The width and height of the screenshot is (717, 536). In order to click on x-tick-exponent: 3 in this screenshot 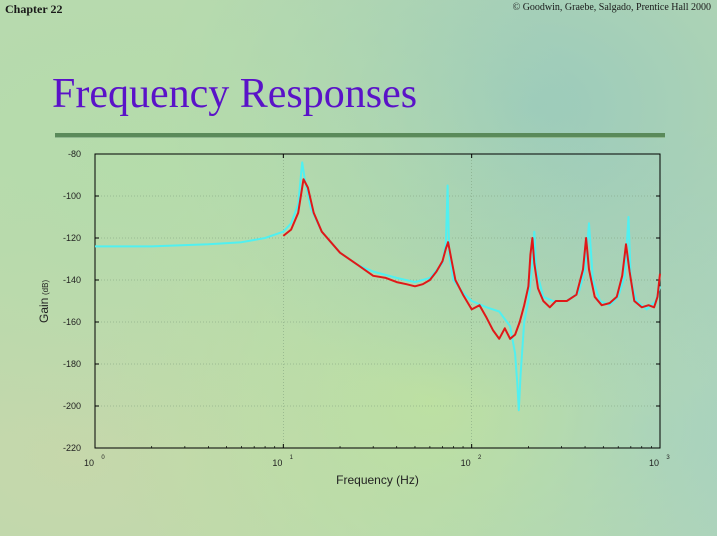, I will do `click(668, 458)`.